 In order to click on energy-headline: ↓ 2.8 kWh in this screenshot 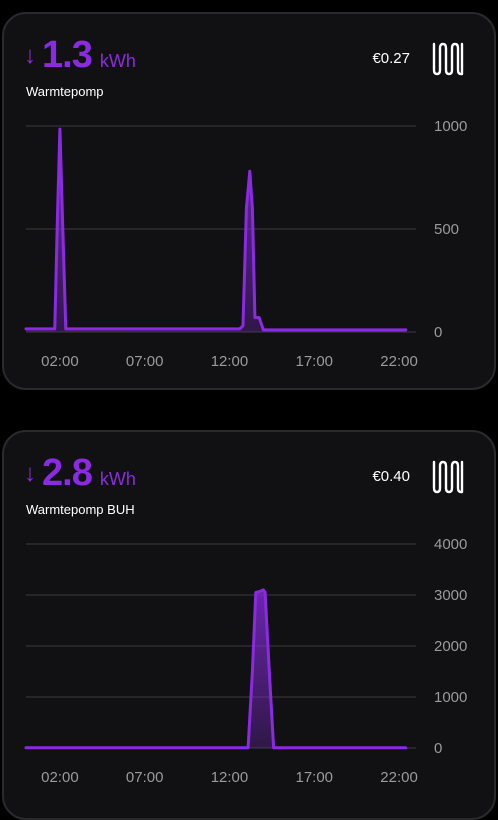, I will do `click(80, 473)`.